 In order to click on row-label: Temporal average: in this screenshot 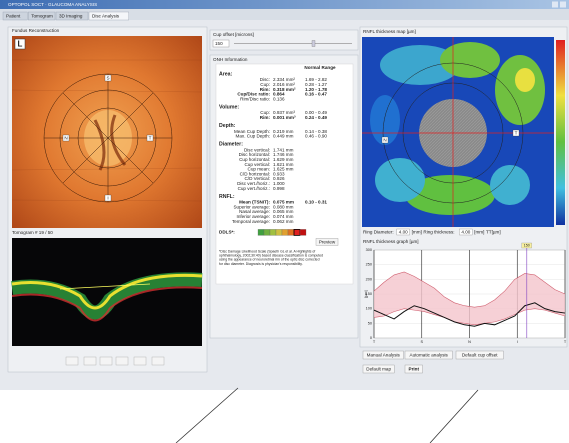, I will do `click(251, 221)`.